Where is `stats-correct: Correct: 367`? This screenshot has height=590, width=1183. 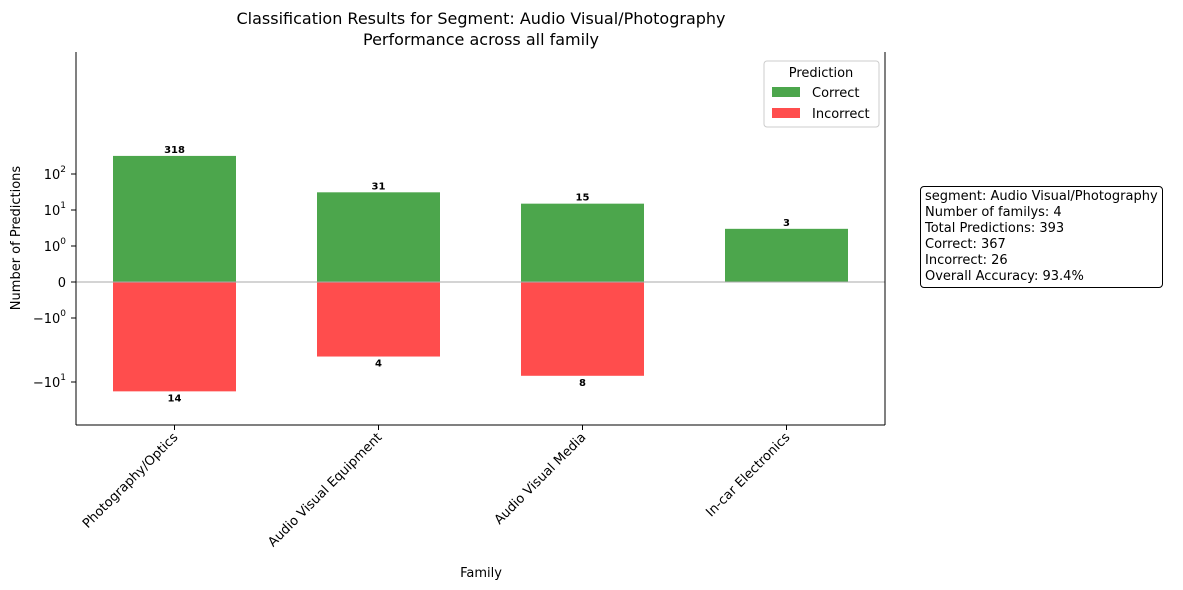 stats-correct: Correct: 367 is located at coordinates (965, 244).